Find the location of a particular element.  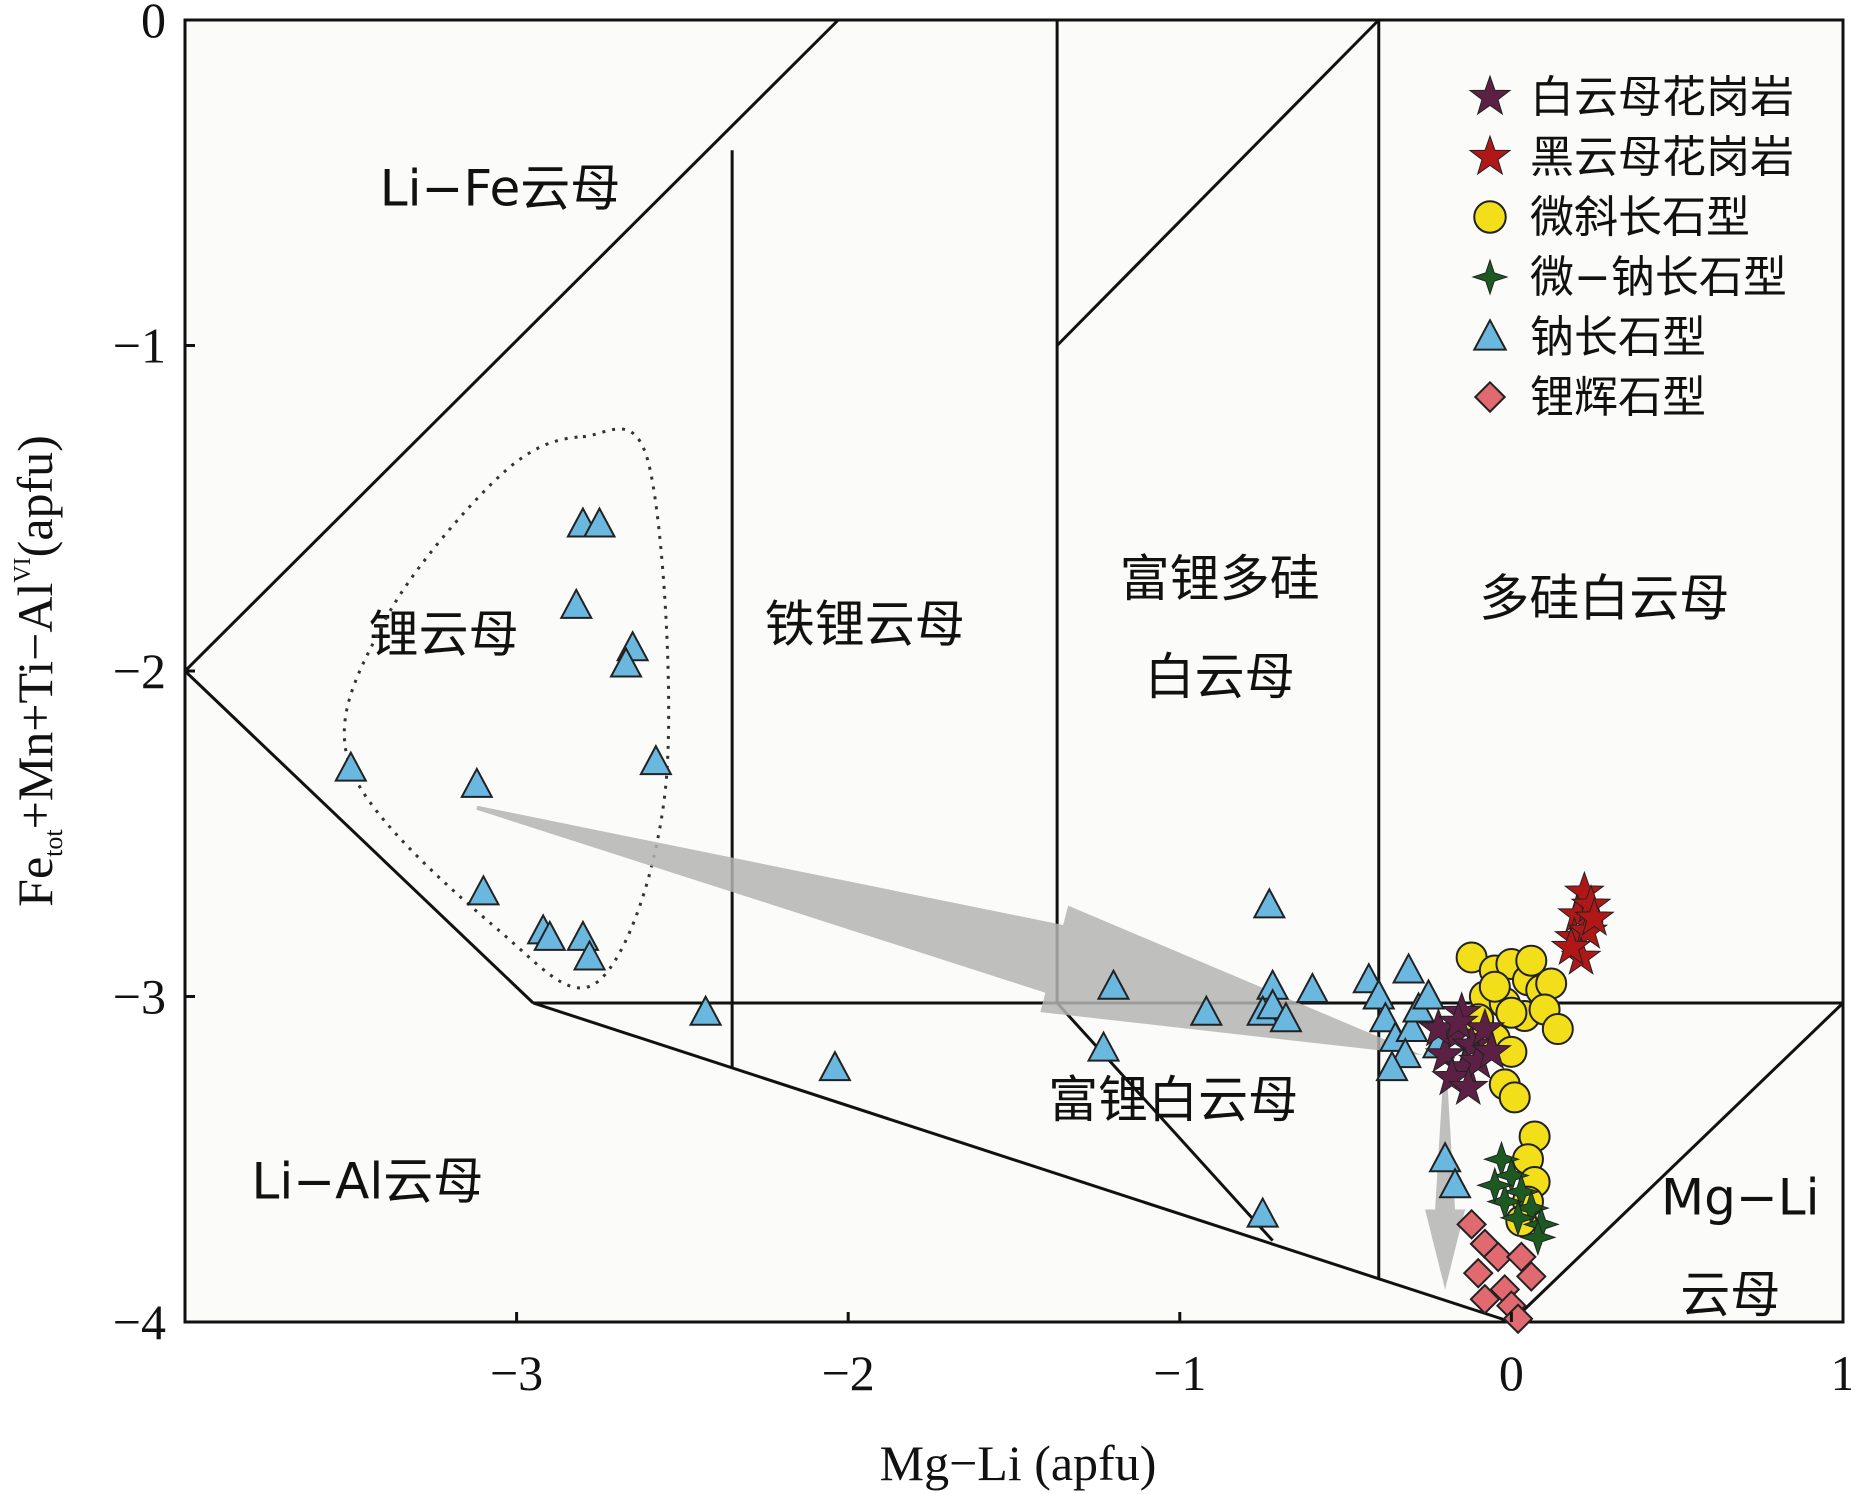

x-tick-label: −2 is located at coordinates (848, 1373).